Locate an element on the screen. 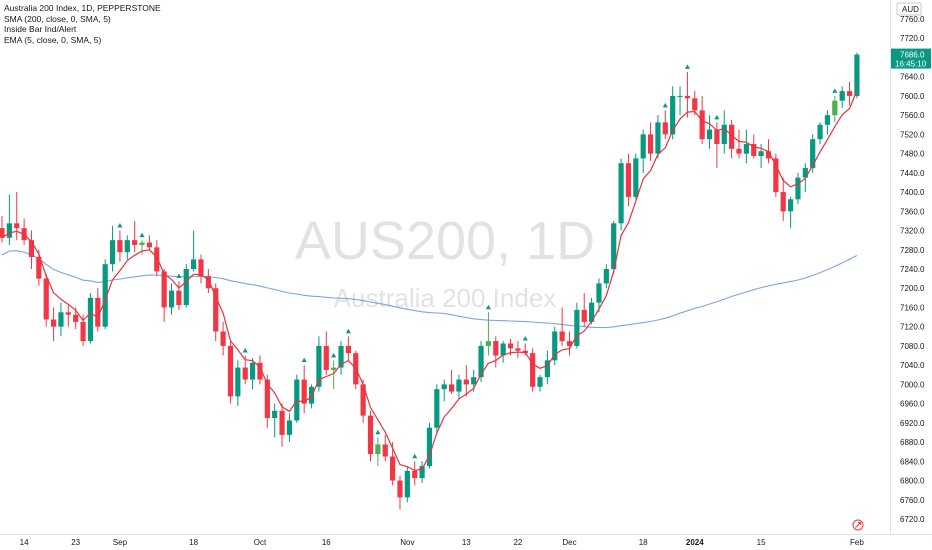 Image resolution: width=932 pixels, height=550 pixels. price-tick-label: 7560.0 is located at coordinates (912, 115).